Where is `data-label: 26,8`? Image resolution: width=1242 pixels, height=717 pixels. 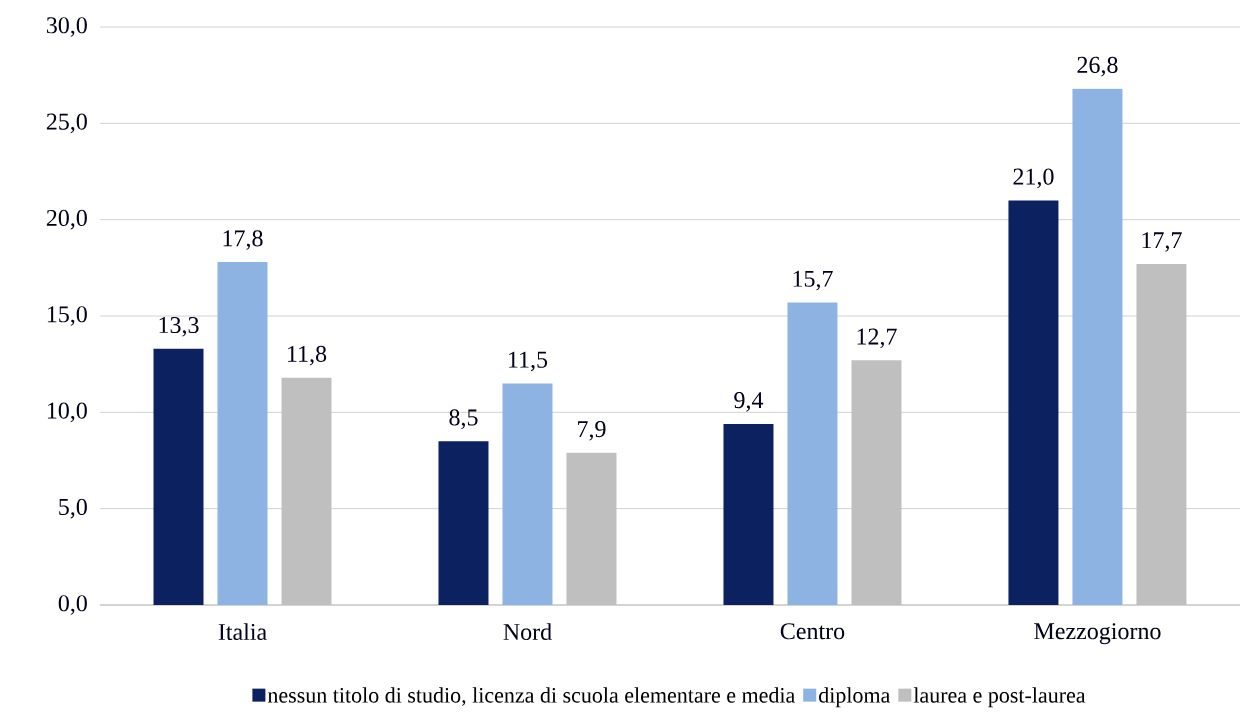
data-label: 26,8 is located at coordinates (1097, 66).